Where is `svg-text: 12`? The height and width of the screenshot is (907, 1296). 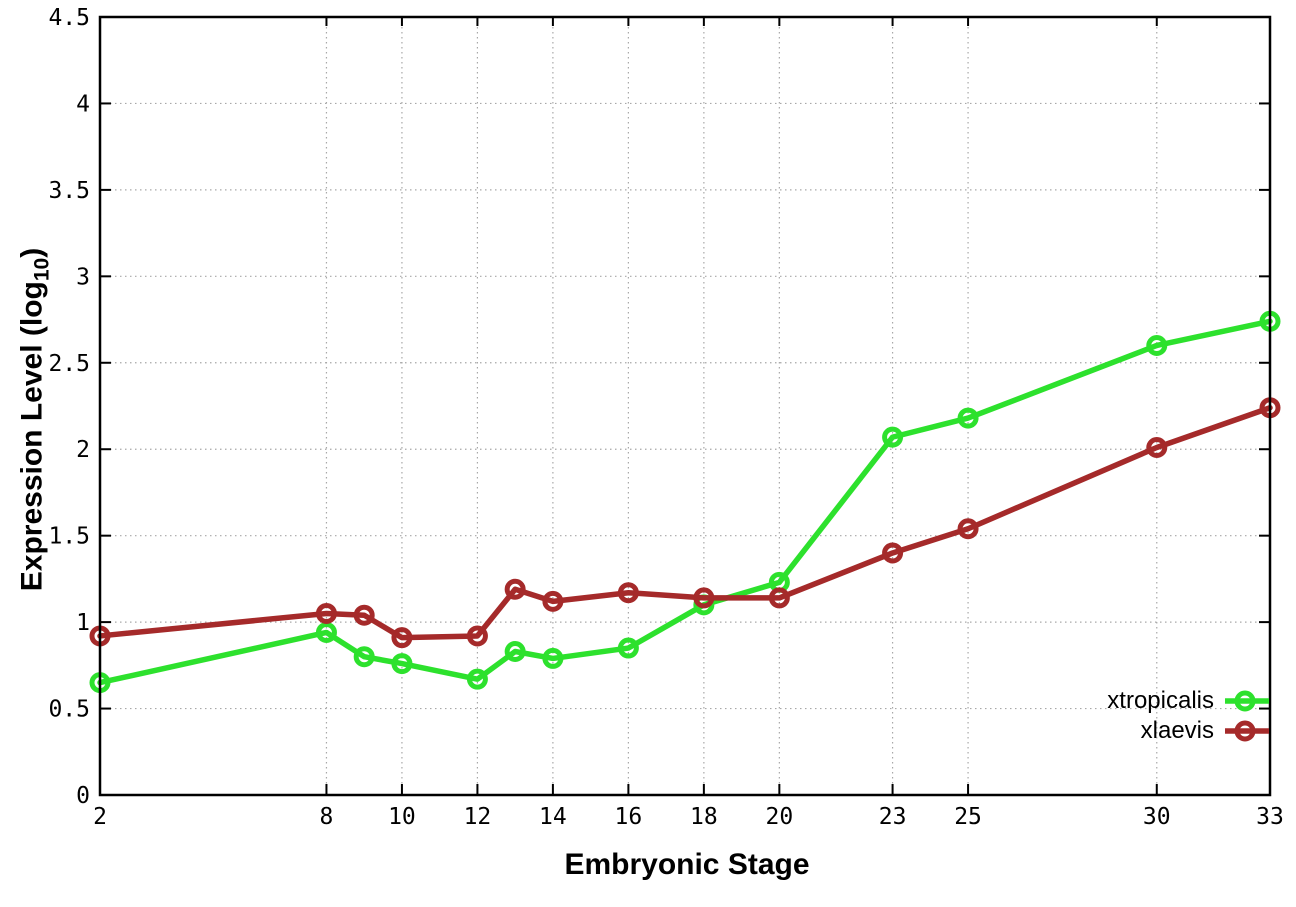 svg-text: 12 is located at coordinates (478, 817).